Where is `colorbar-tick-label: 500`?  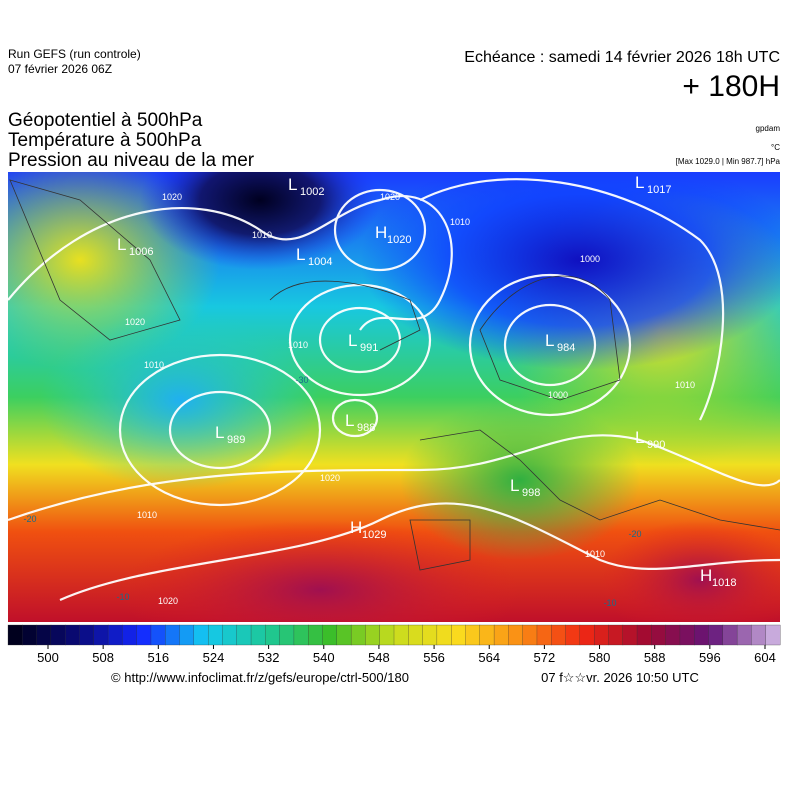 colorbar-tick-label: 500 is located at coordinates (48, 657).